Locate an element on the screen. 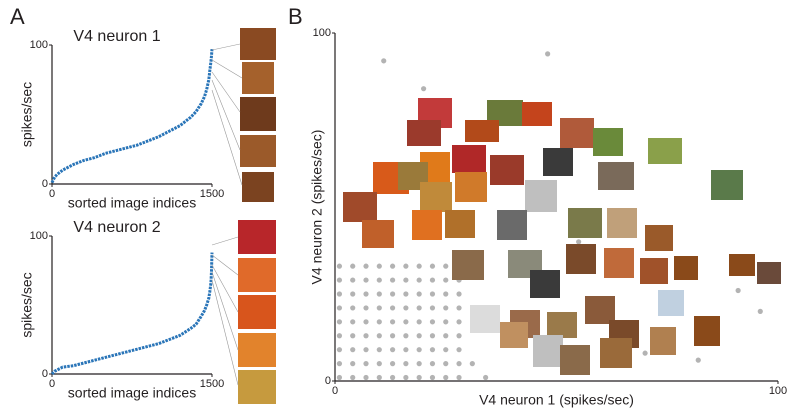  x-axis-label: V4 neuron 1 (spikes/sec) is located at coordinates (556, 400).